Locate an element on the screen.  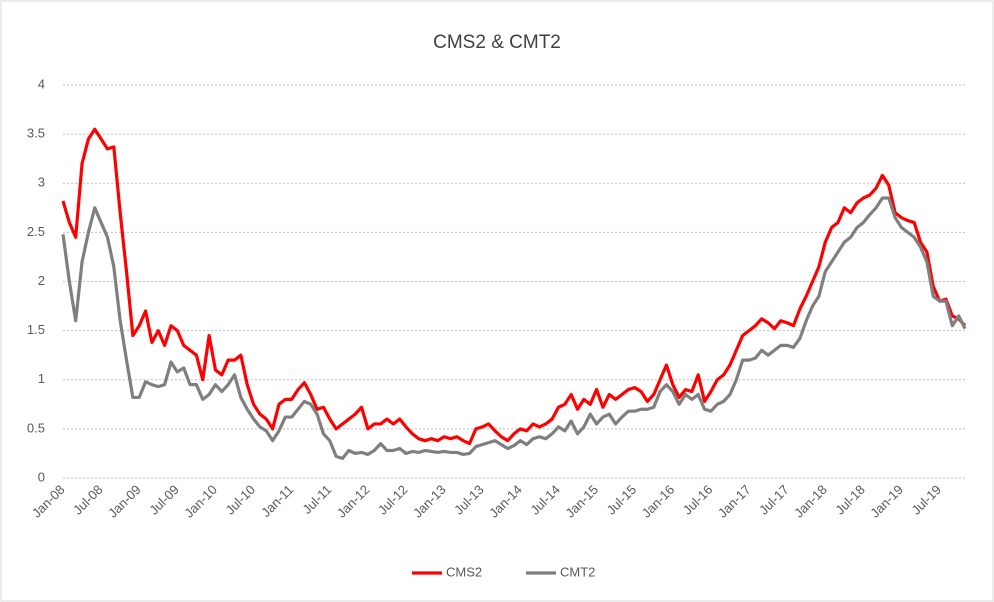
y-tick-label: 4 is located at coordinates (41, 83).